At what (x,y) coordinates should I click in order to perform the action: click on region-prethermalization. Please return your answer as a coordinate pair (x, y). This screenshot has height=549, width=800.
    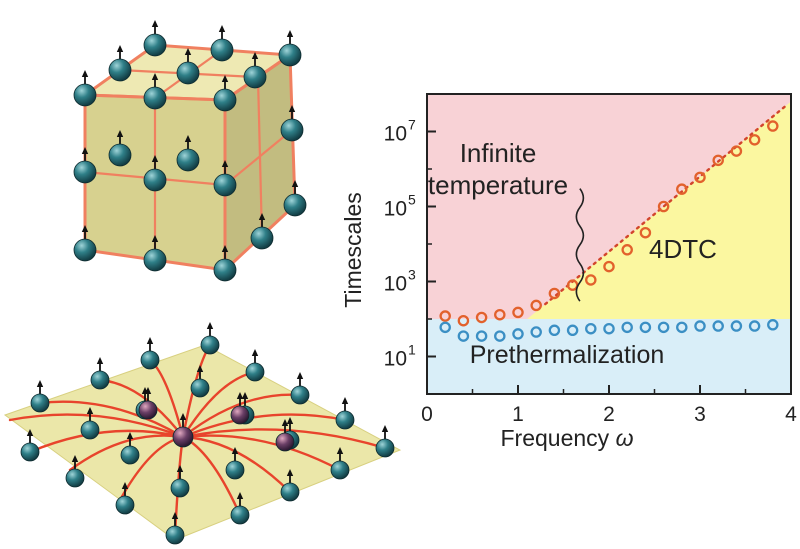
    Looking at the image, I should click on (609, 356).